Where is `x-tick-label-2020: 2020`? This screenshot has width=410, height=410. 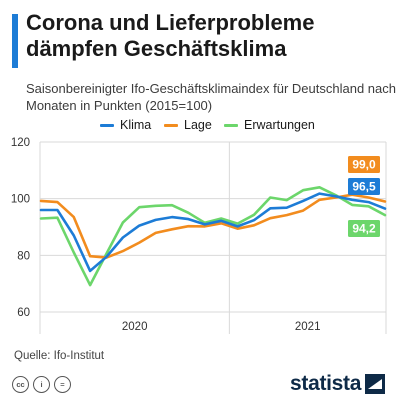
x-tick-label-2020: 2020 is located at coordinates (135, 327).